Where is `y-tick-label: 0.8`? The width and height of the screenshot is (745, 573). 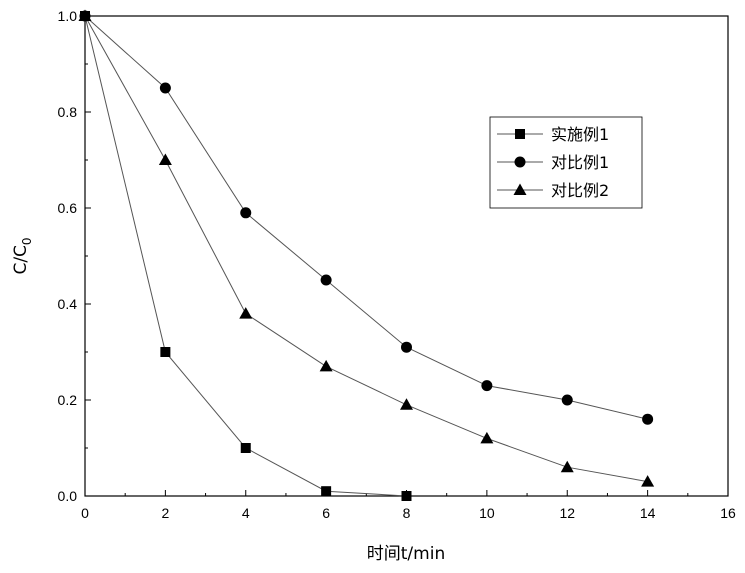 y-tick-label: 0.8 is located at coordinates (68, 112).